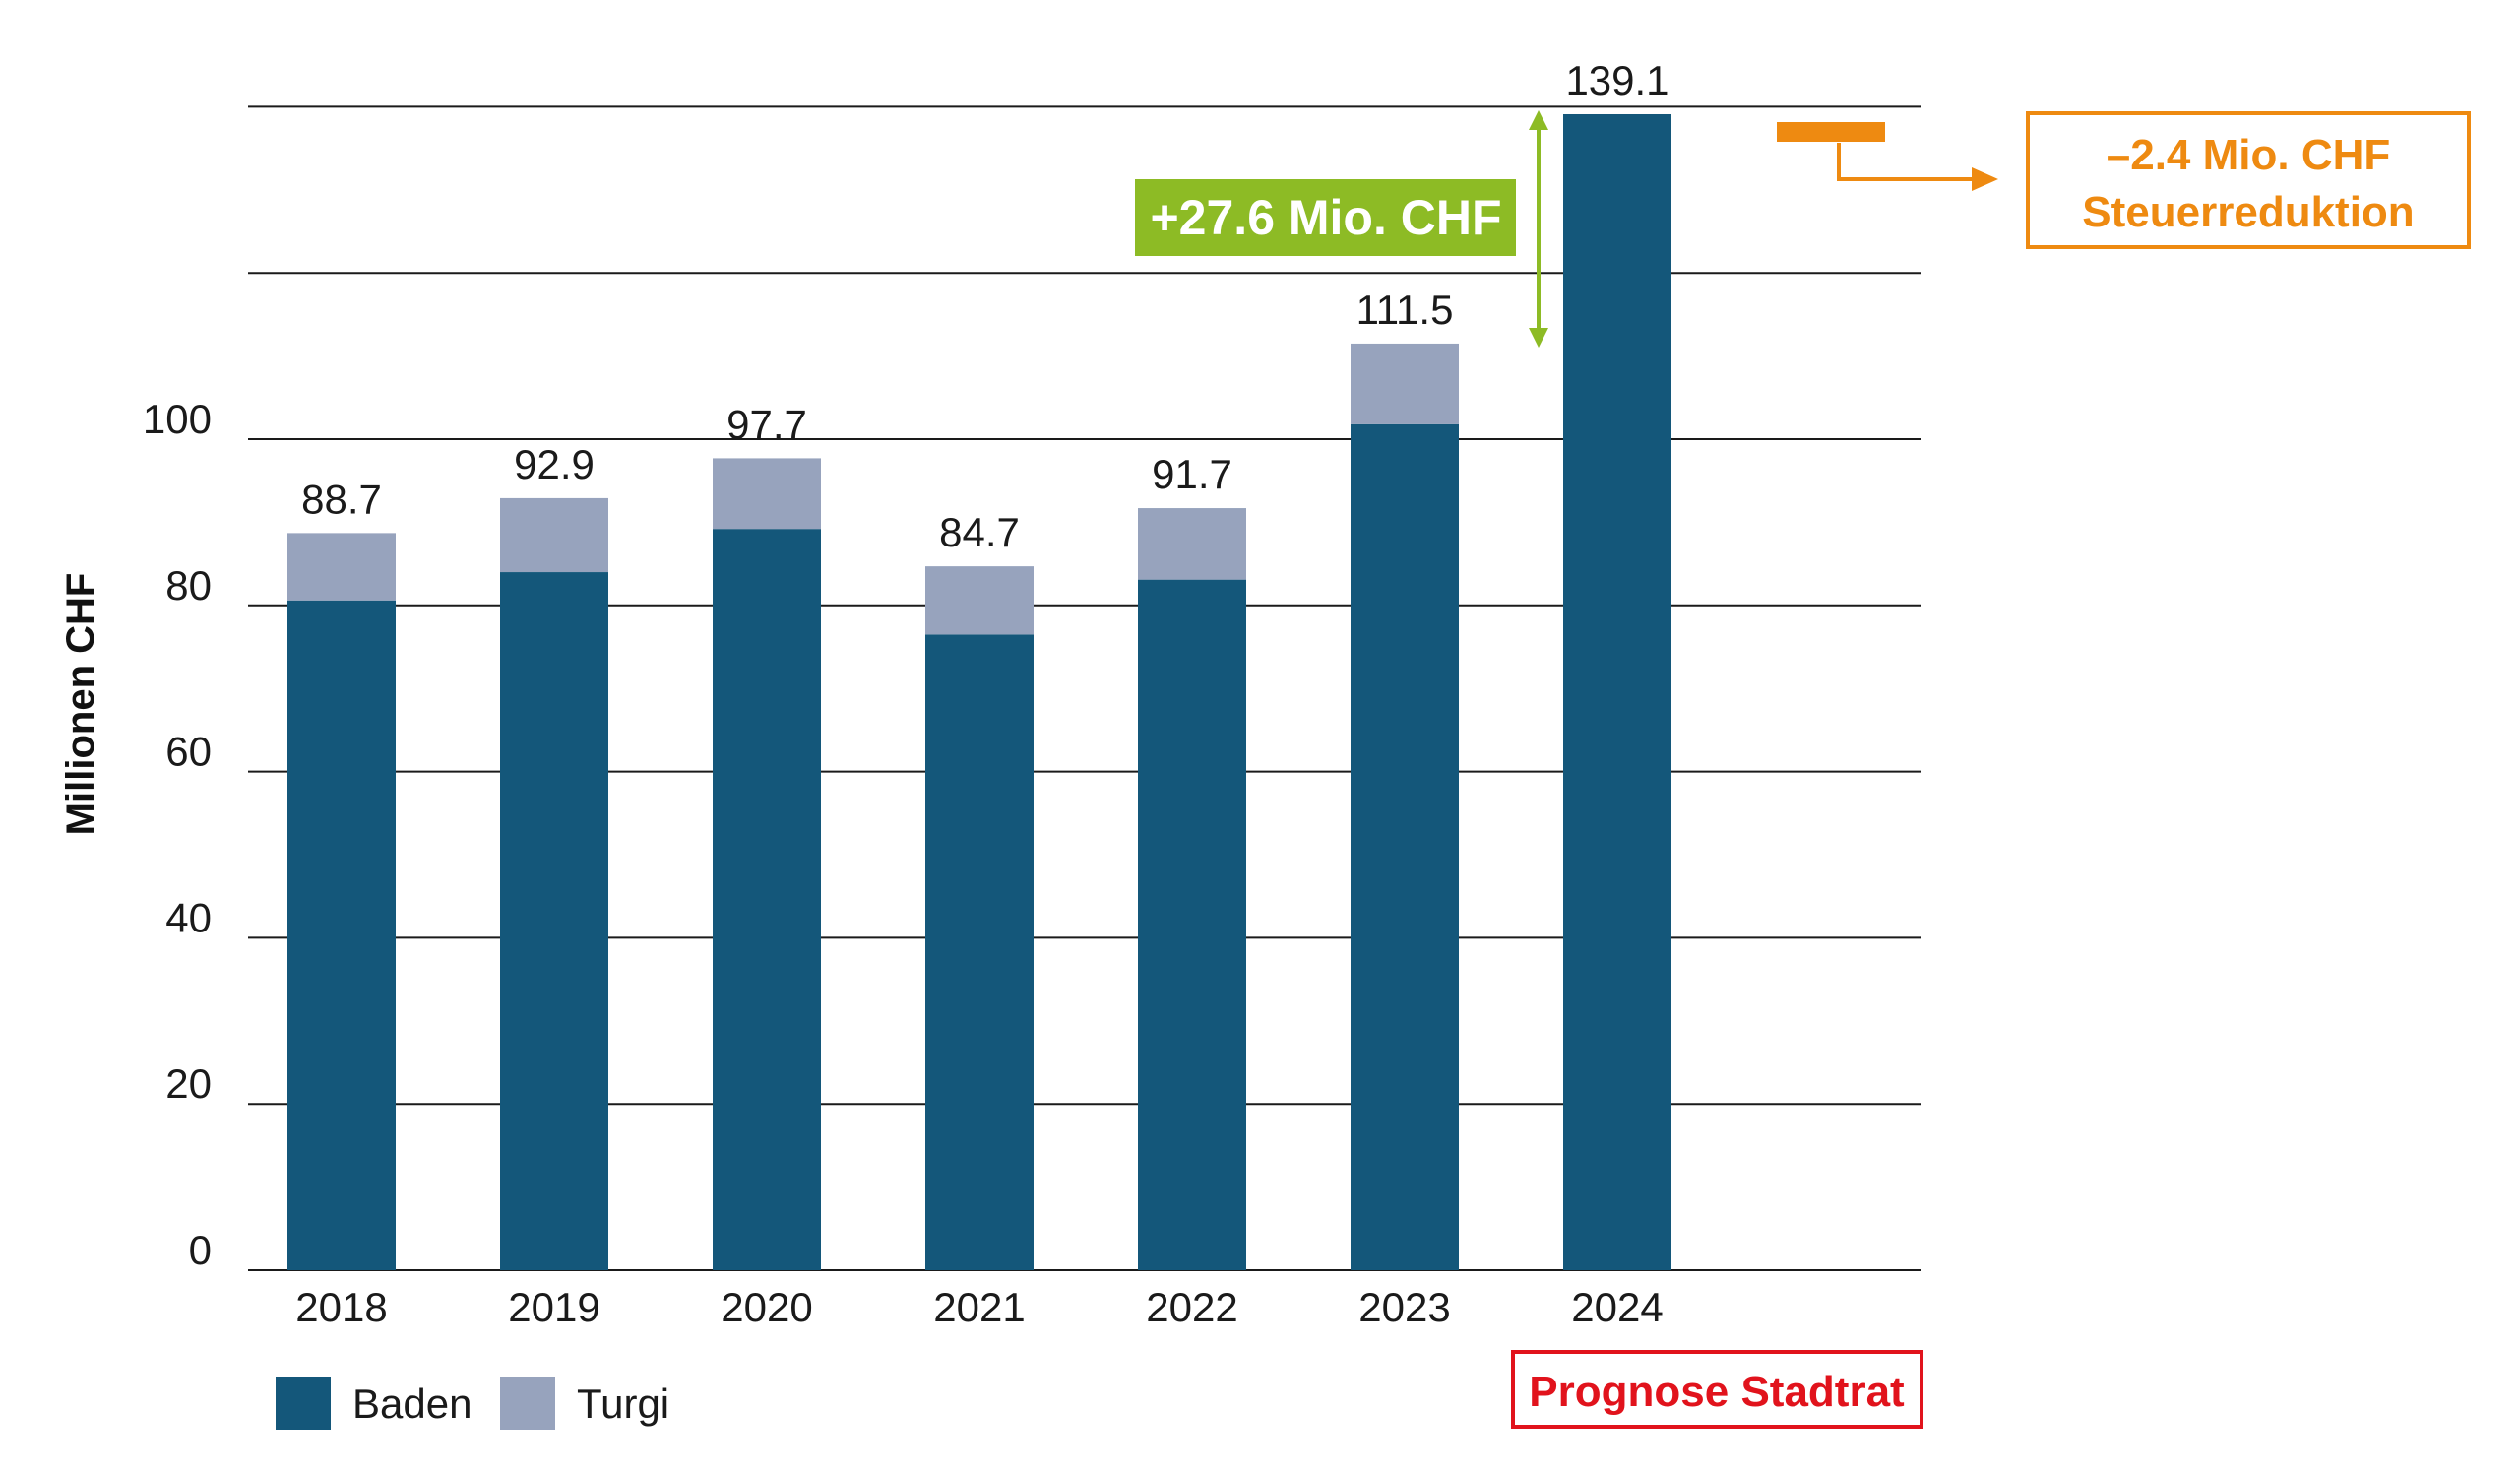  I want to click on tax-reduction-line1: –2.4 Mio. CHF, so click(2249, 155).